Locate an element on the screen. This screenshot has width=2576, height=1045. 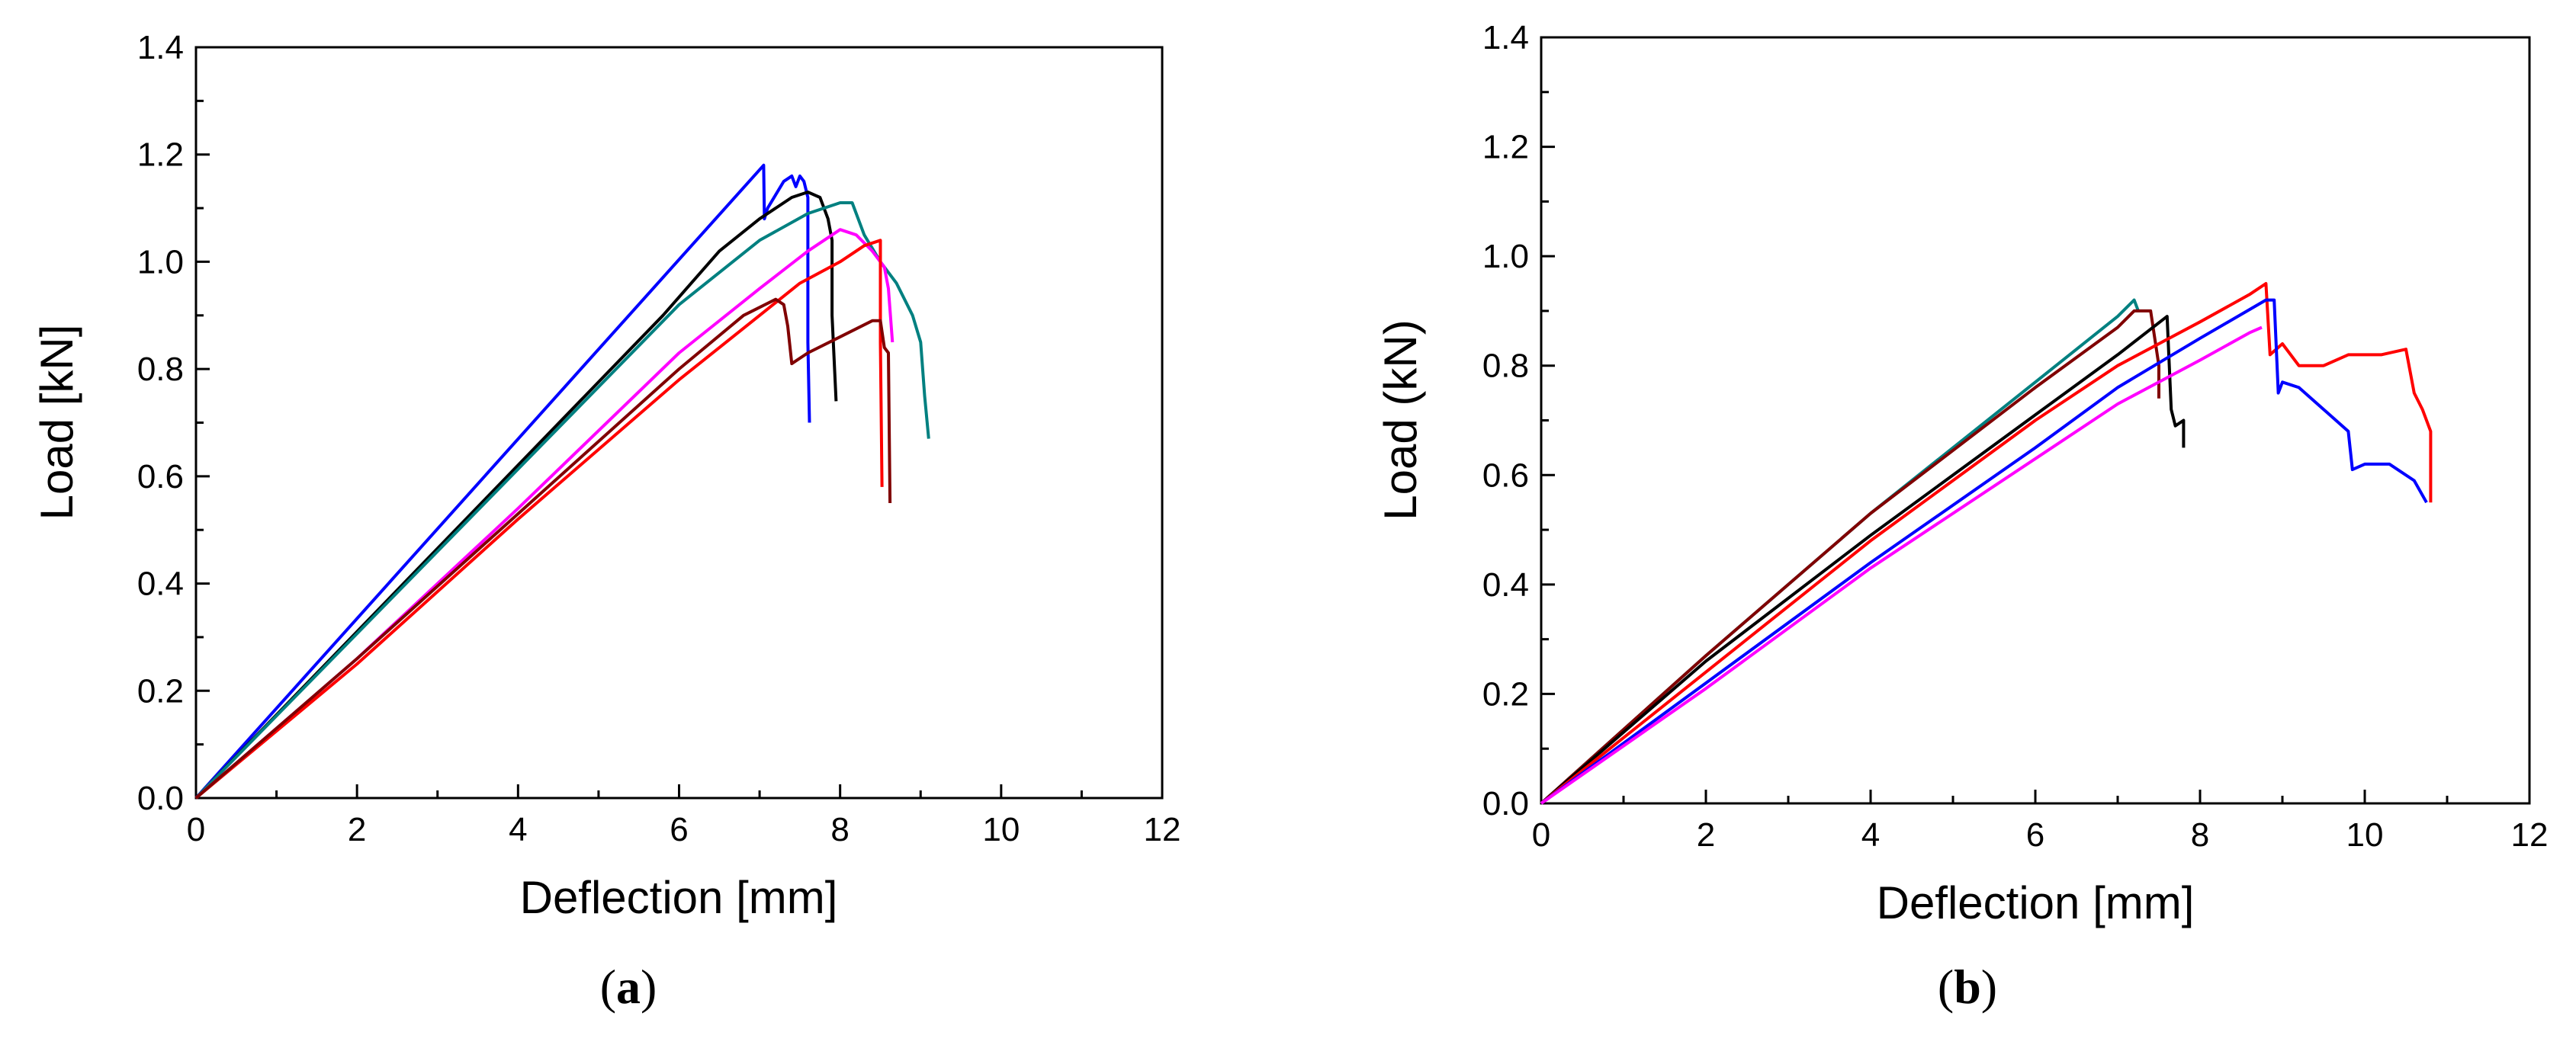
y-tick-label-b-2: 0.4 is located at coordinates (1505, 585).